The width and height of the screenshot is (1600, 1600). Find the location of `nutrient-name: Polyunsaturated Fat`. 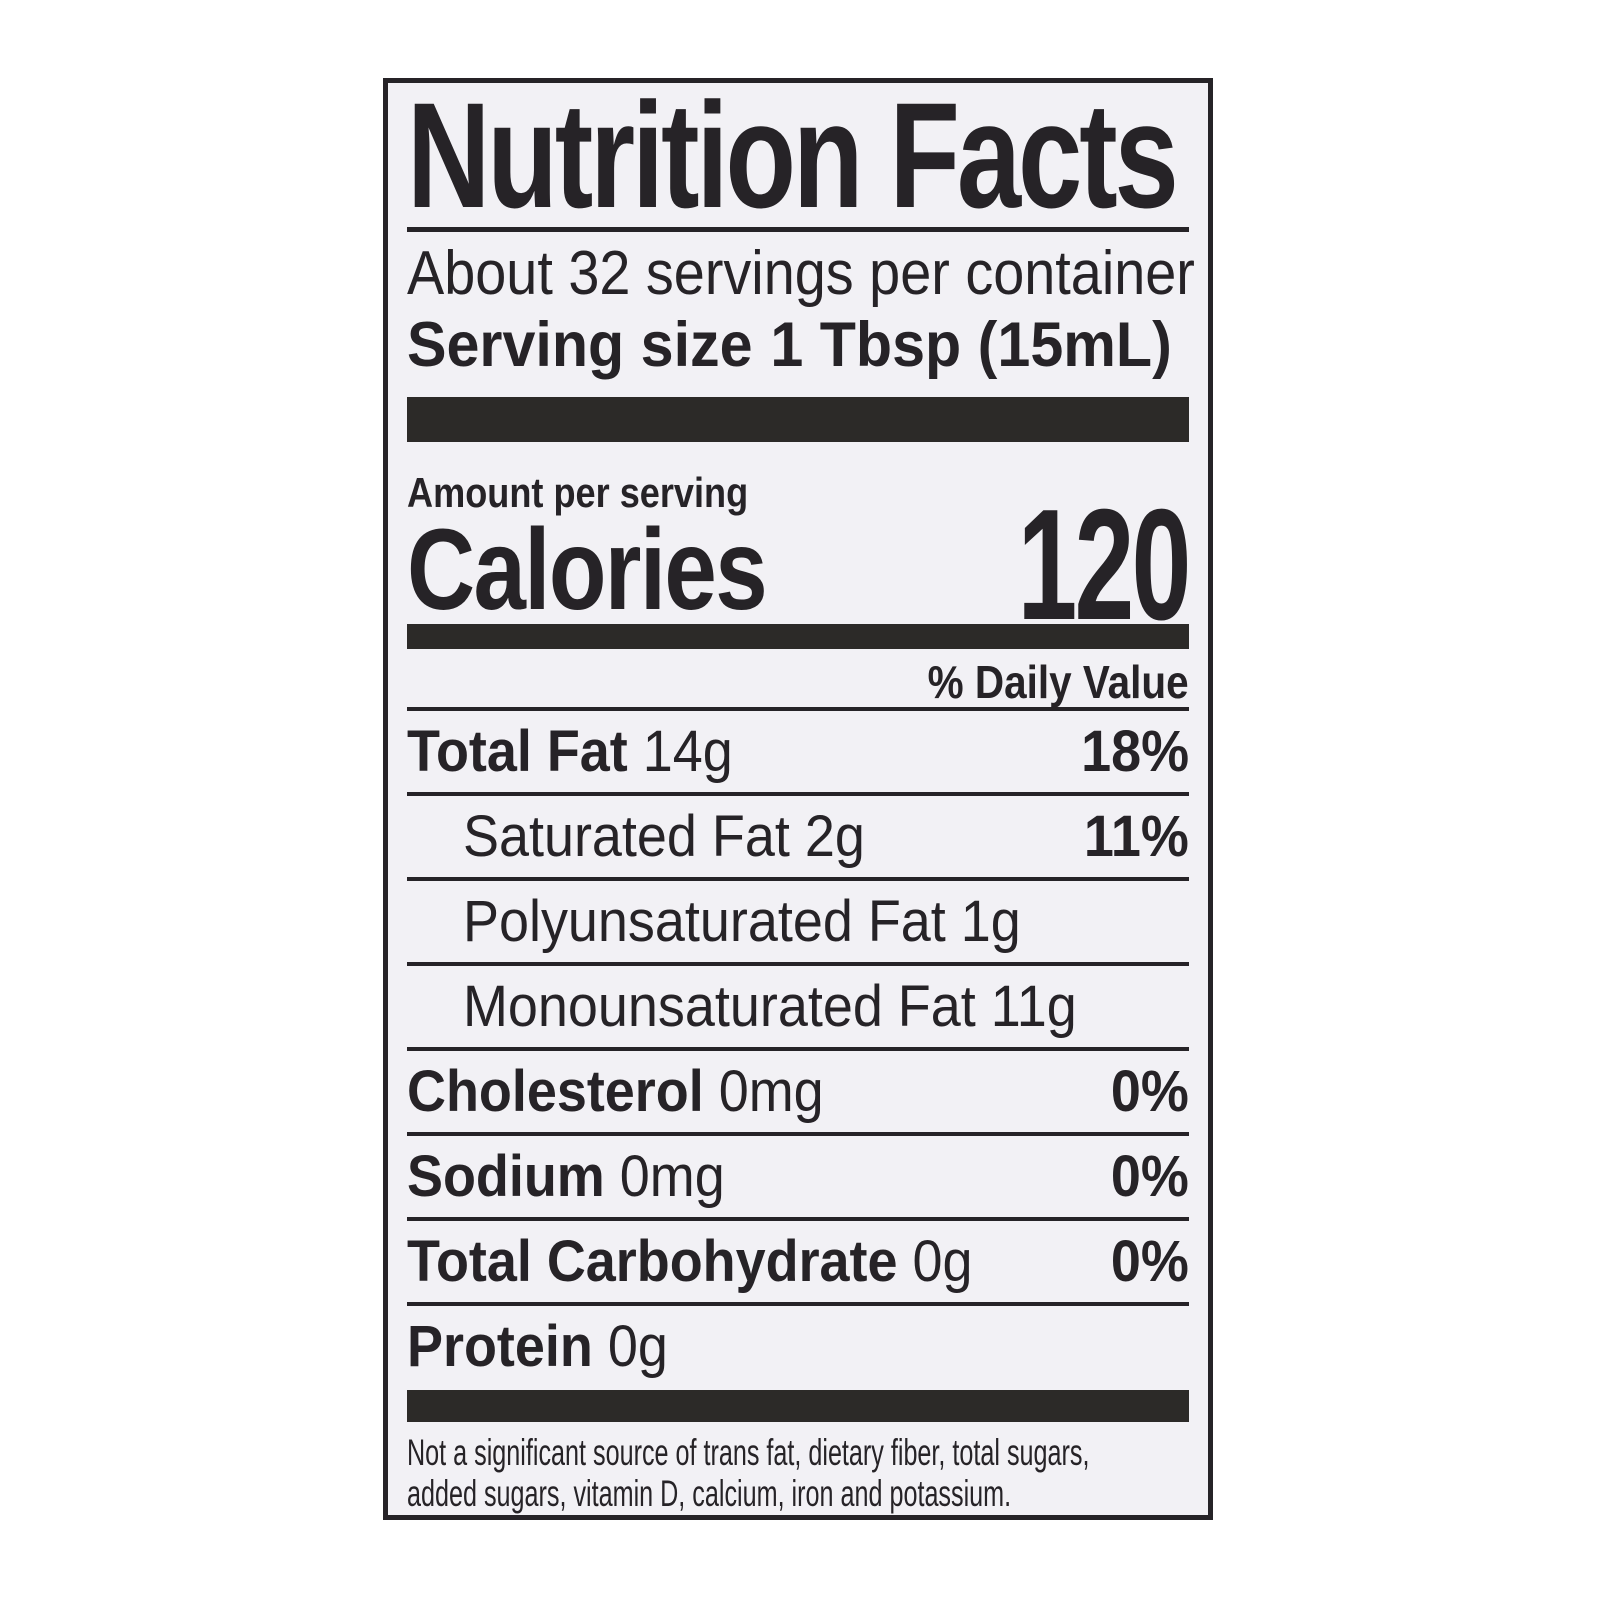

nutrient-name: Polyunsaturated Fat is located at coordinates (704, 921).